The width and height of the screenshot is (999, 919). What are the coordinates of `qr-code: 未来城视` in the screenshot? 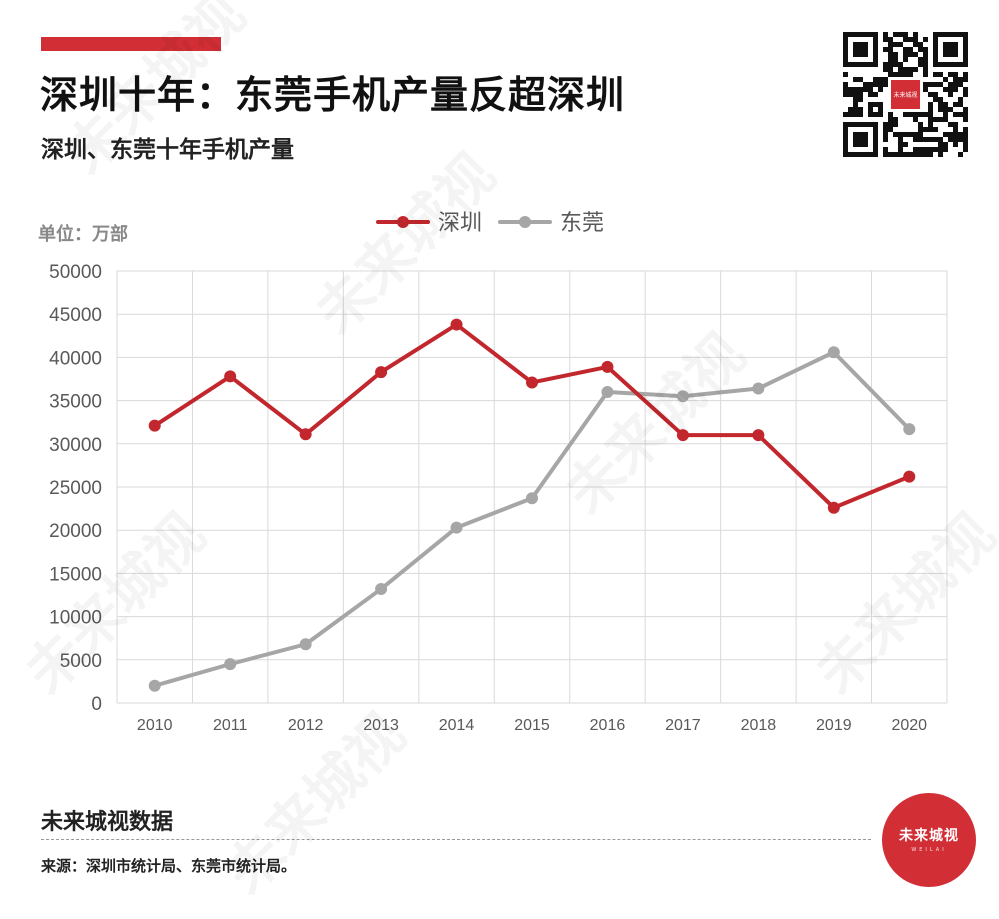 It's located at (905, 94).